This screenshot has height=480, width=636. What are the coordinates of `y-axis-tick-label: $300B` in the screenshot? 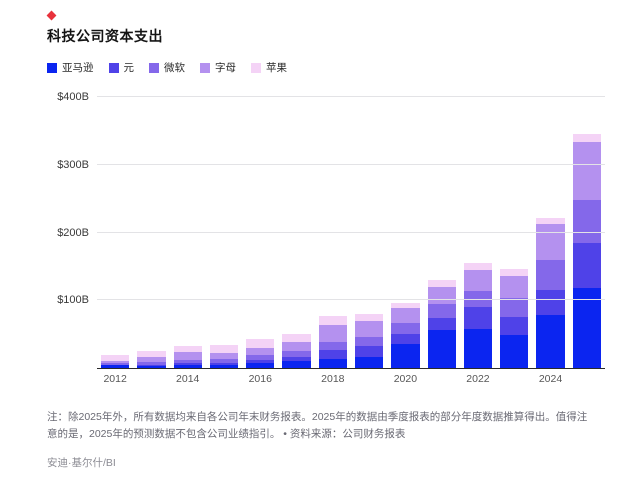 It's located at (73, 164).